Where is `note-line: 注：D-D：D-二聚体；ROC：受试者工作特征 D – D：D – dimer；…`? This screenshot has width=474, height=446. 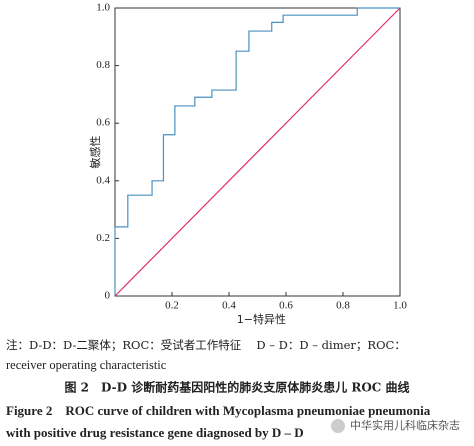 note-line: 注：D-D：D-二聚体；ROC：受试者工作特征 D – D：D – dimer；… is located at coordinates (206, 345).